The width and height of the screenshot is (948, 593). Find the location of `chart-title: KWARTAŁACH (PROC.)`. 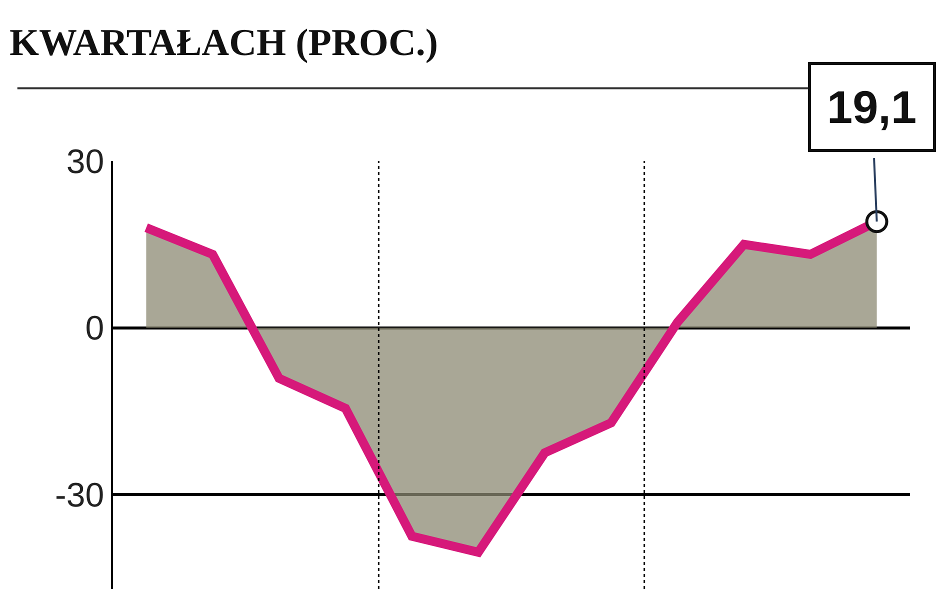

chart-title: KWARTAŁACH (PROC.) is located at coordinates (223, 43).